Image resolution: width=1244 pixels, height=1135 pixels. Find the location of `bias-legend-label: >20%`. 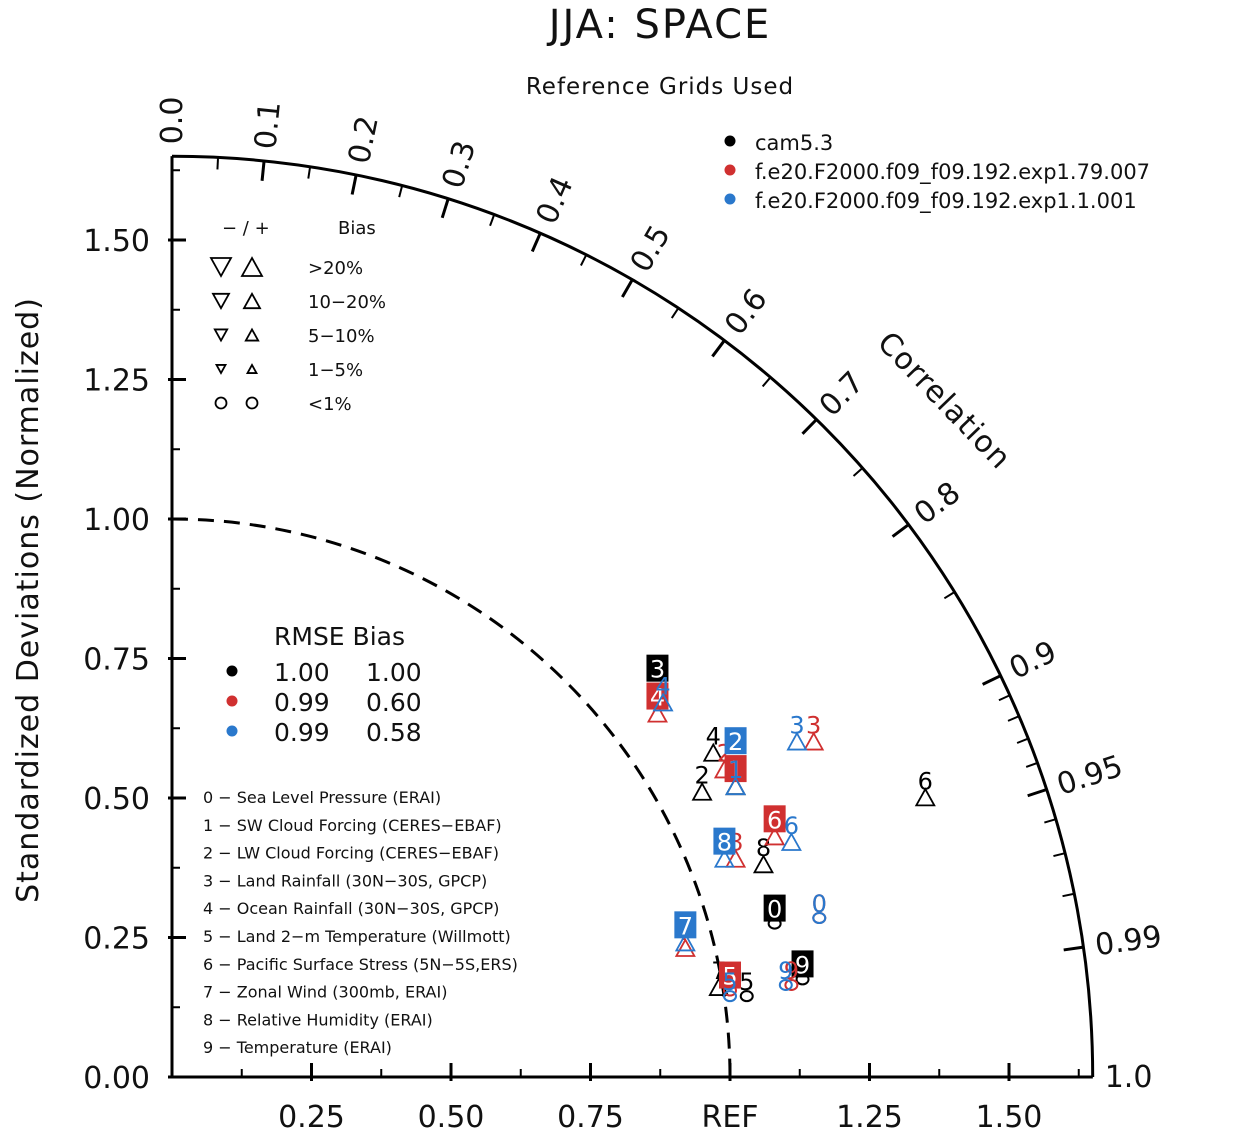

bias-legend-label: >20% is located at coordinates (335, 268).